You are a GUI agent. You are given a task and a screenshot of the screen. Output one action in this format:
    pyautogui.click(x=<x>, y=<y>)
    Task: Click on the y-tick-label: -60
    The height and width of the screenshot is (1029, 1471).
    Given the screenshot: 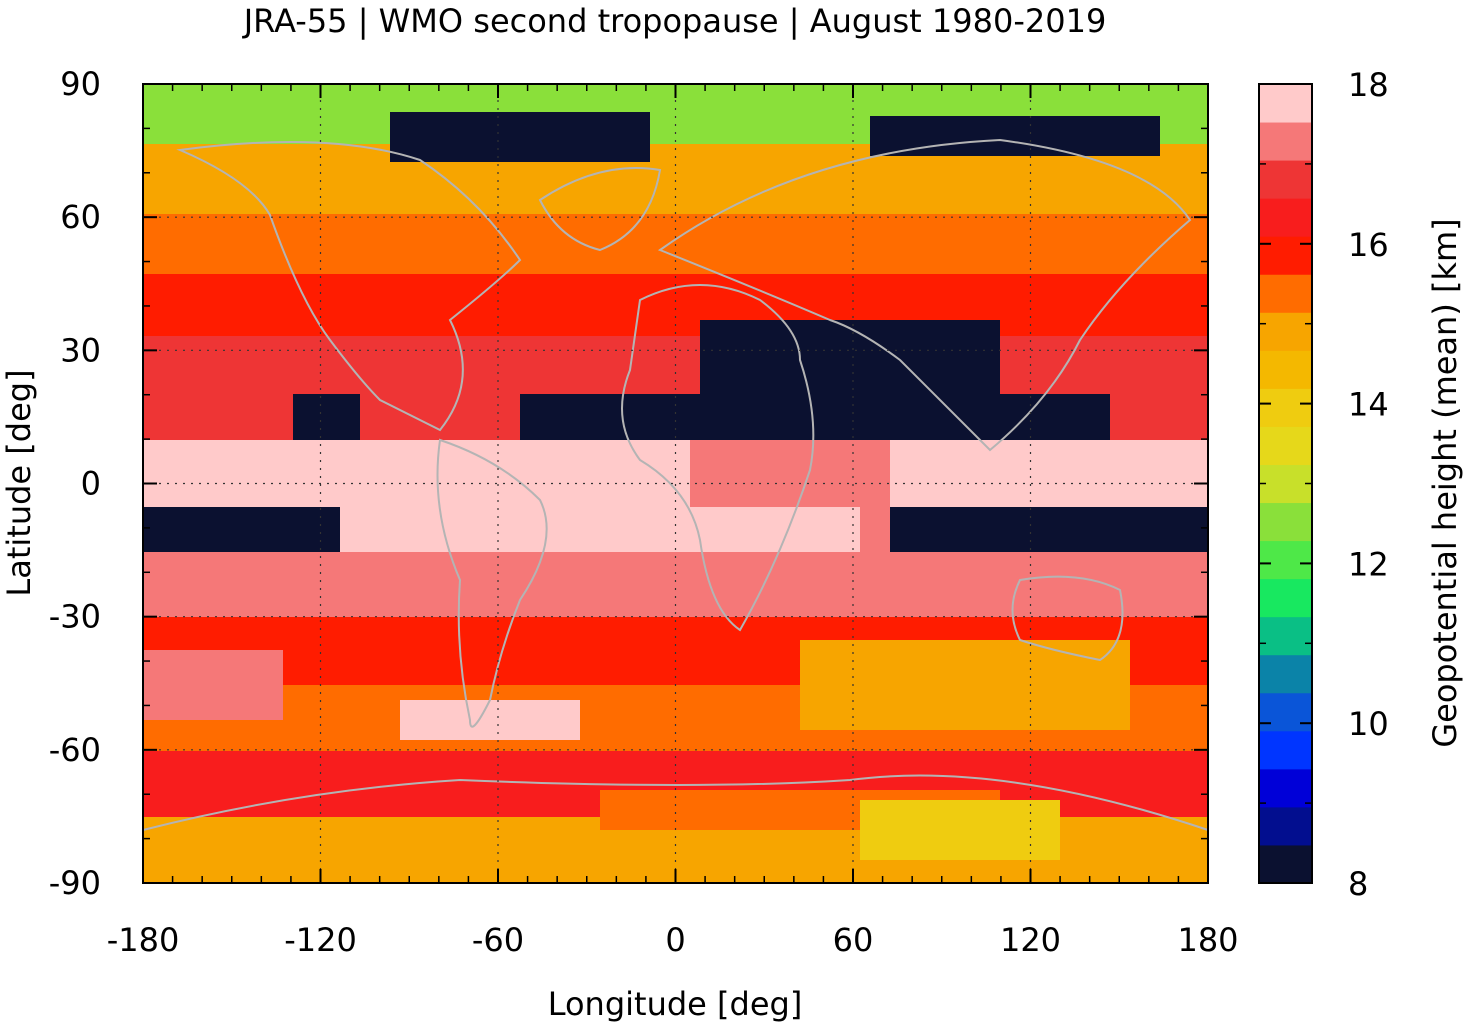 What is the action you would take?
    pyautogui.click(x=75, y=750)
    